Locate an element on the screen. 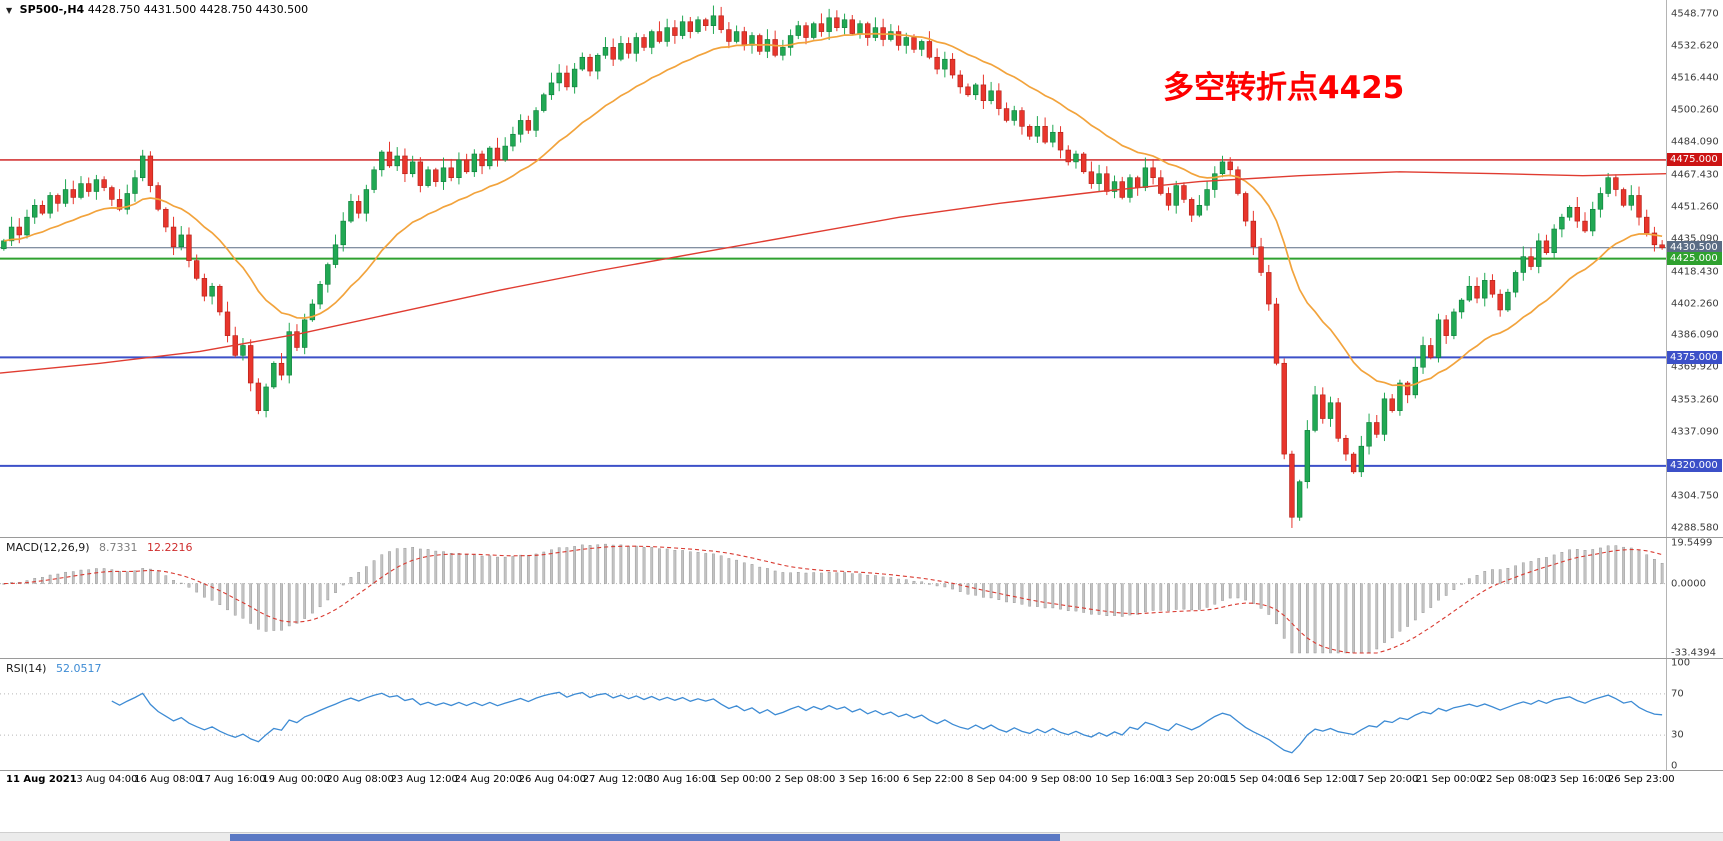 The height and width of the screenshot is (841, 1723). rsi-tick: 0 is located at coordinates (1674, 766).